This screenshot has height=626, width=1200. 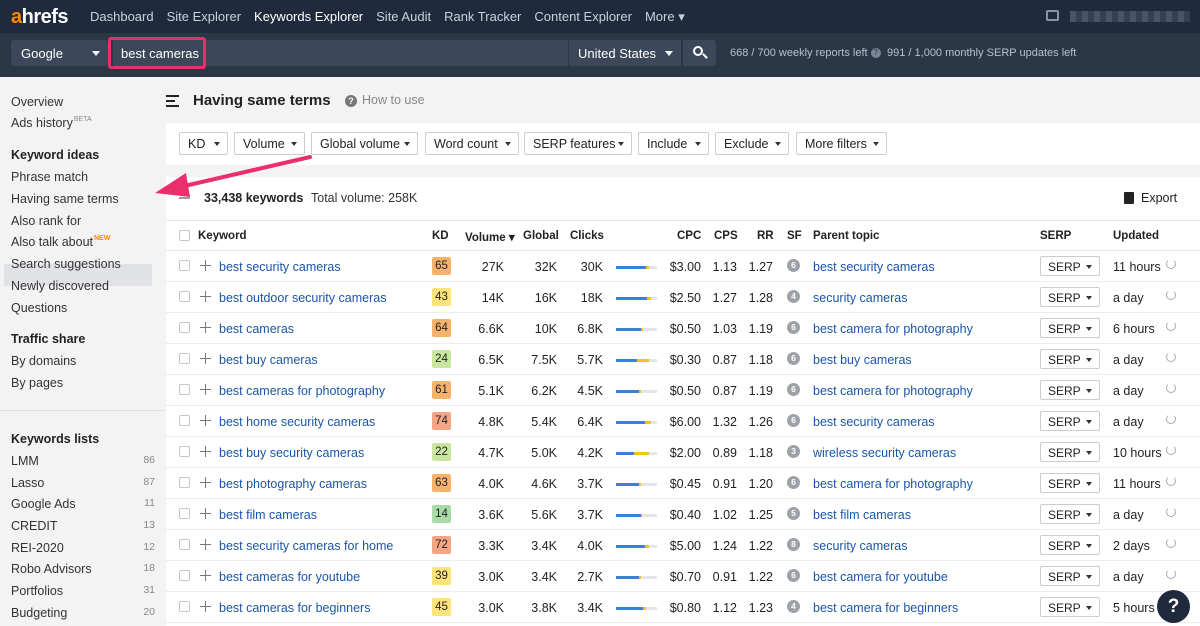 I want to click on monitor-icon, so click(x=1052, y=15).